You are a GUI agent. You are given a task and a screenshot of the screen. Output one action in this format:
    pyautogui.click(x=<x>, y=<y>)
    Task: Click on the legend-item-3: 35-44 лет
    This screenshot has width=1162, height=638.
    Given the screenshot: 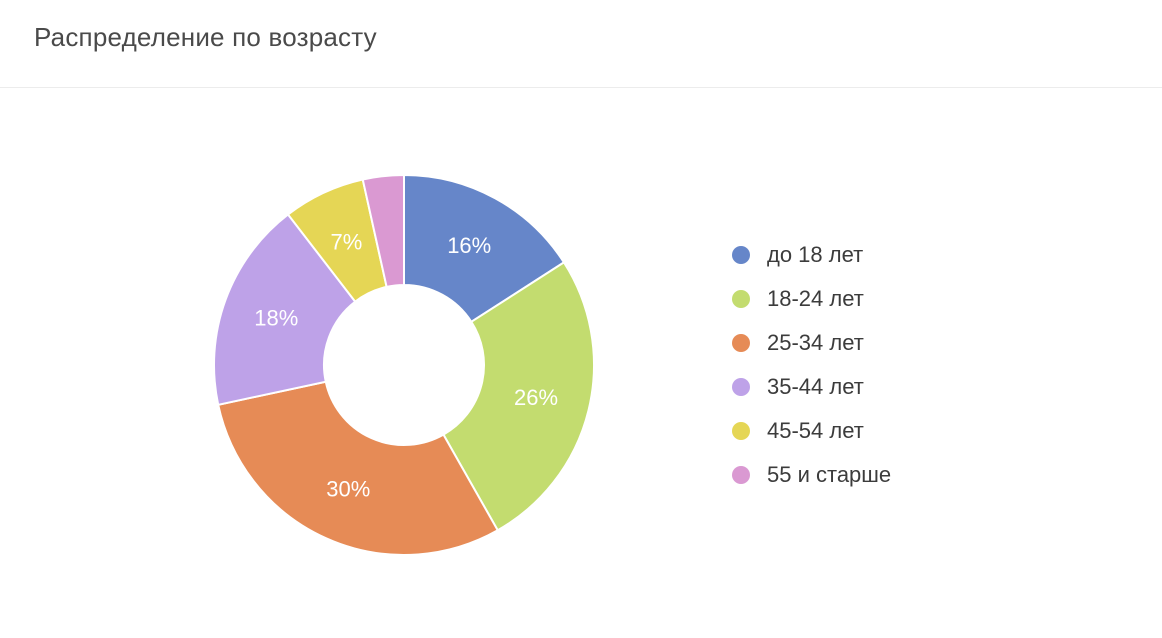 What is the action you would take?
    pyautogui.click(x=811, y=387)
    